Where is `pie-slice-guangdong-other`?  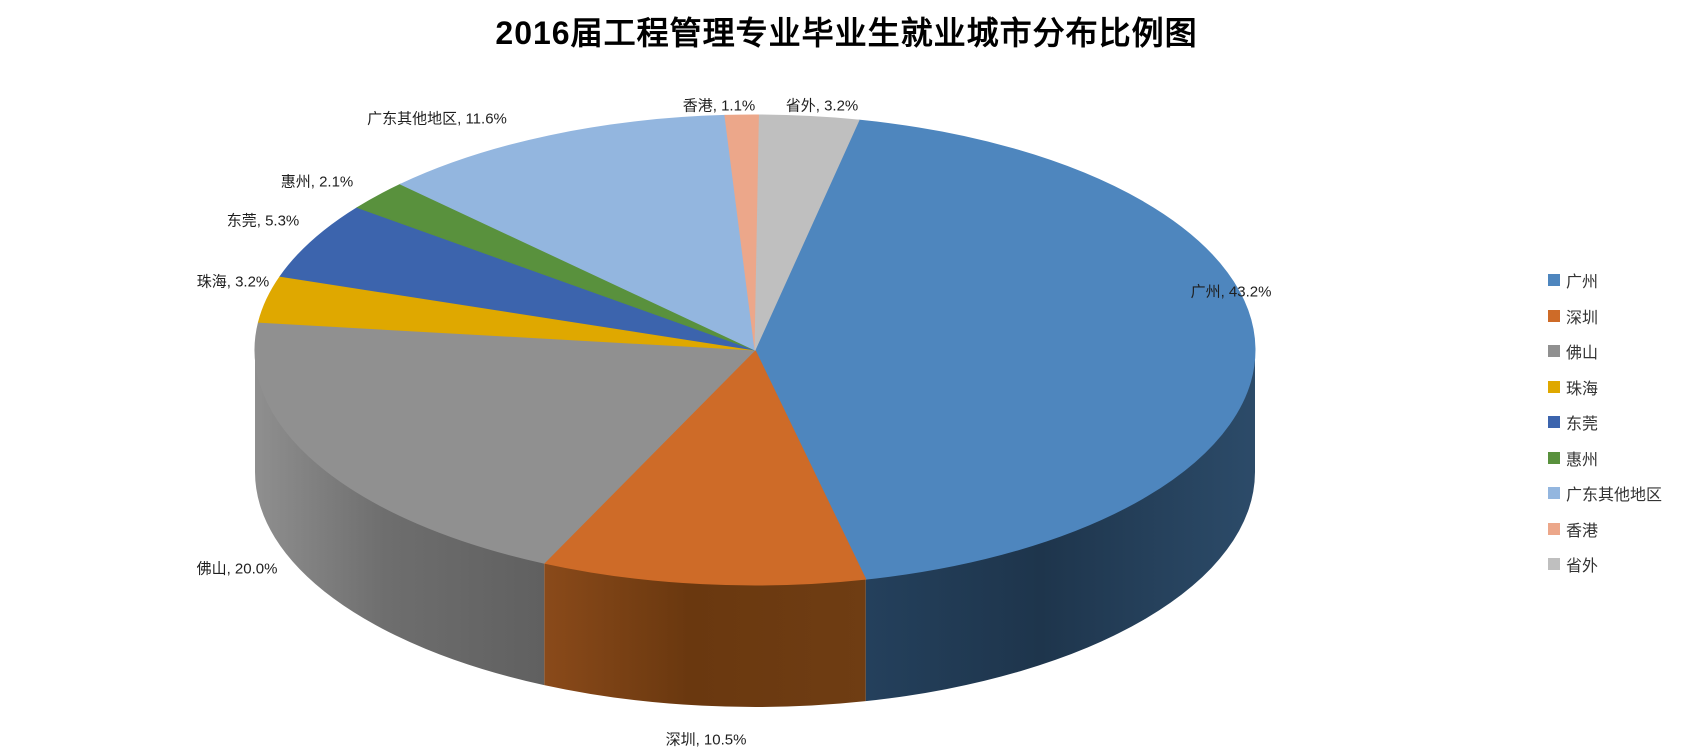 pie-slice-guangdong-other is located at coordinates (577, 232).